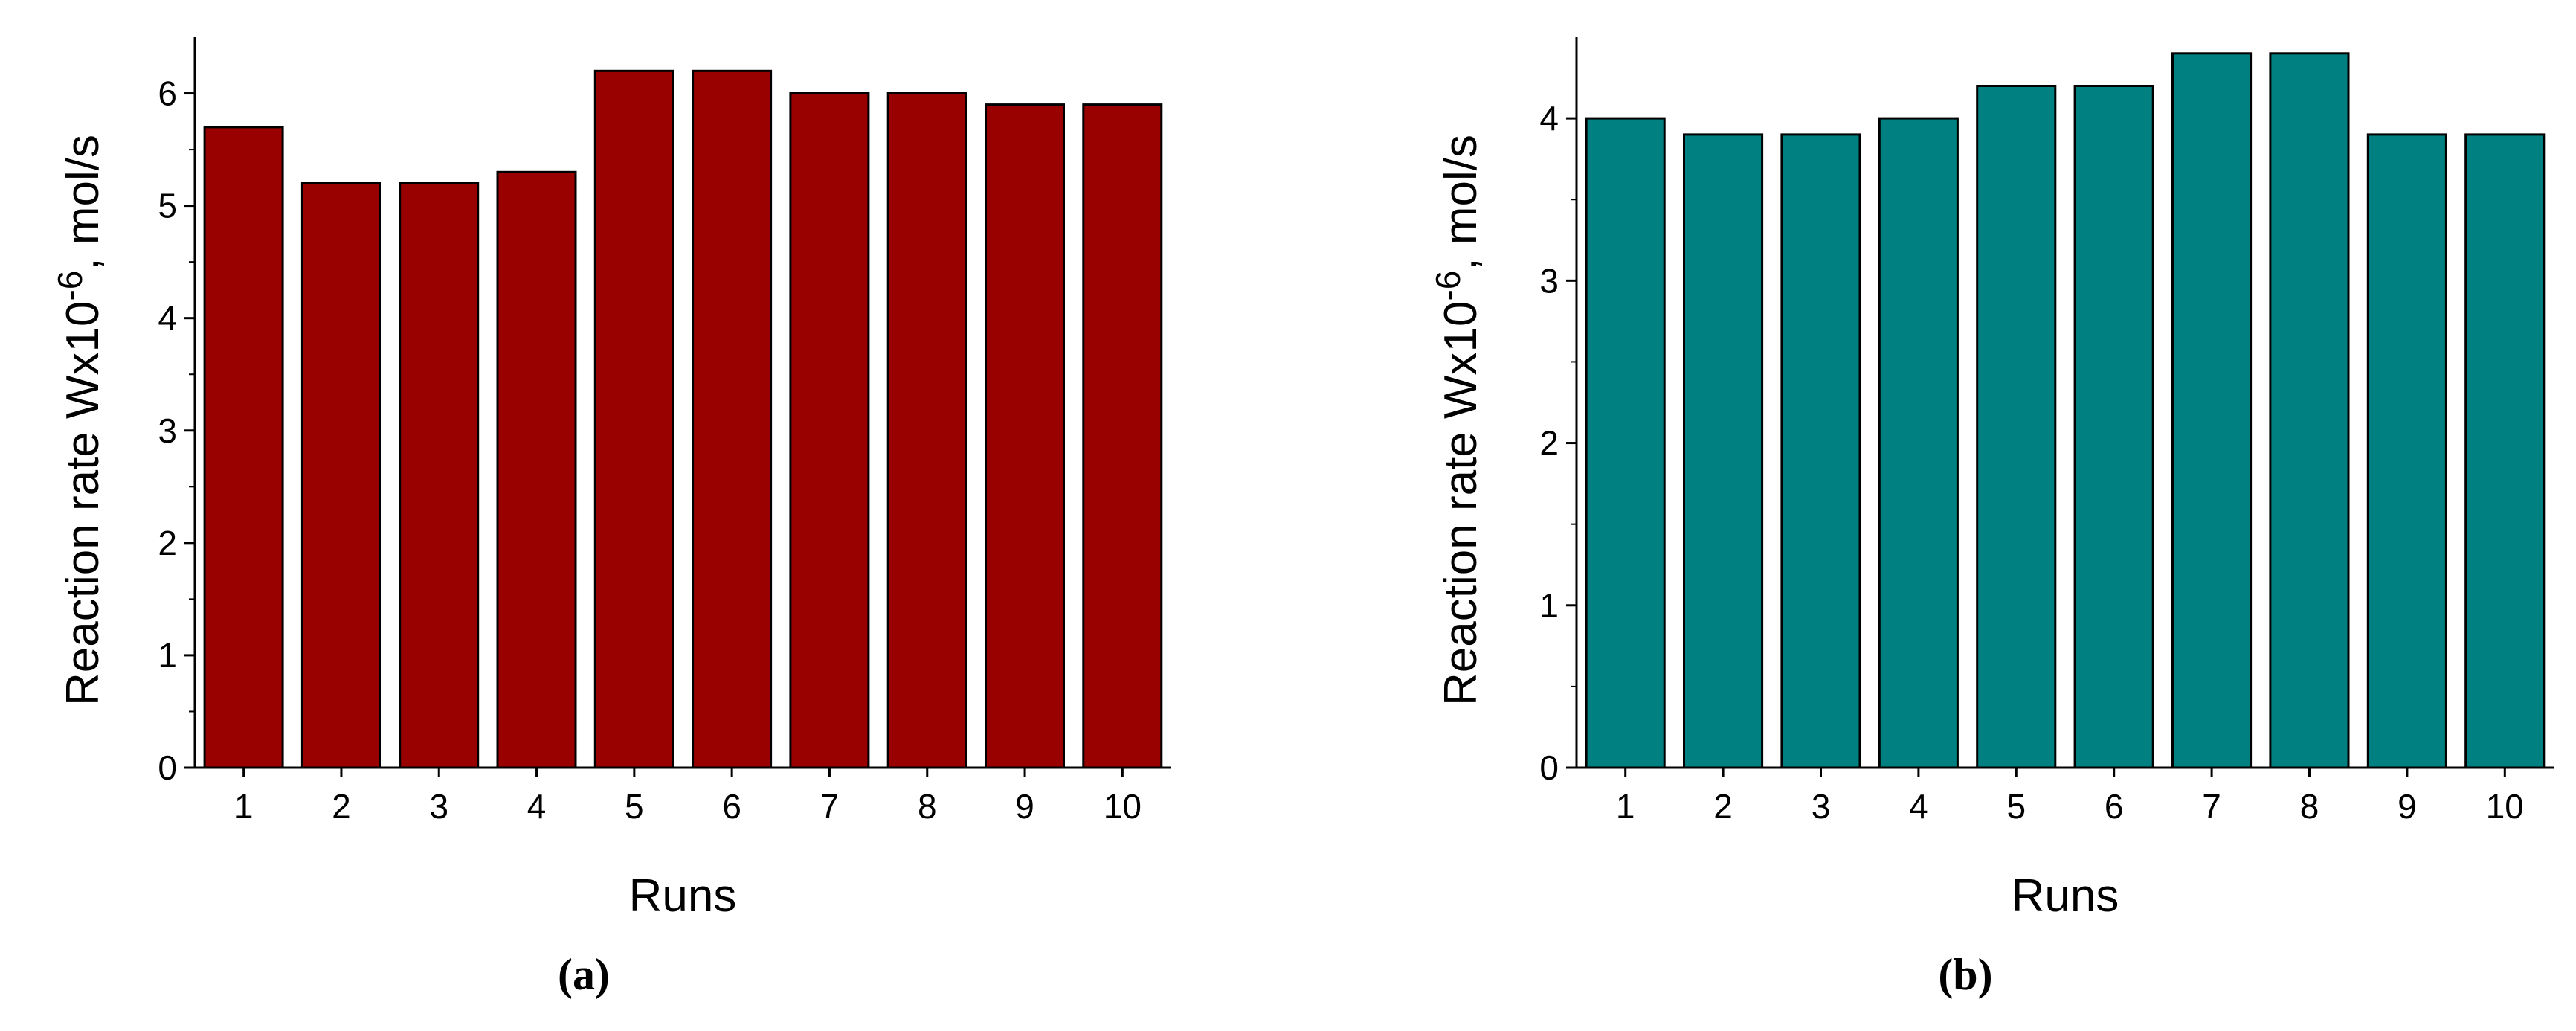  What do you see at coordinates (584, 975) in the screenshot?
I see `panel-label-a: (a)` at bounding box center [584, 975].